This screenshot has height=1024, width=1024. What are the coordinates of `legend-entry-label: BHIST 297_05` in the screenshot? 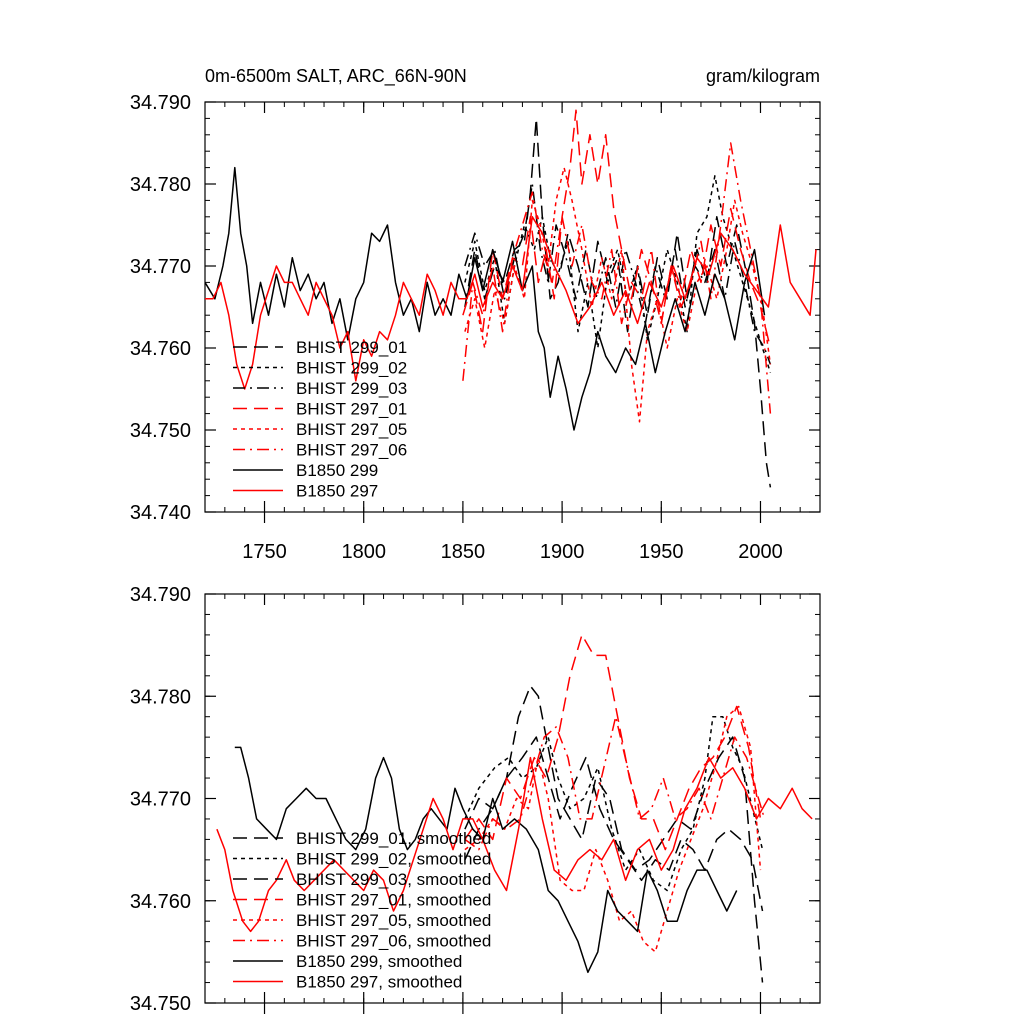 It's located at (351, 429).